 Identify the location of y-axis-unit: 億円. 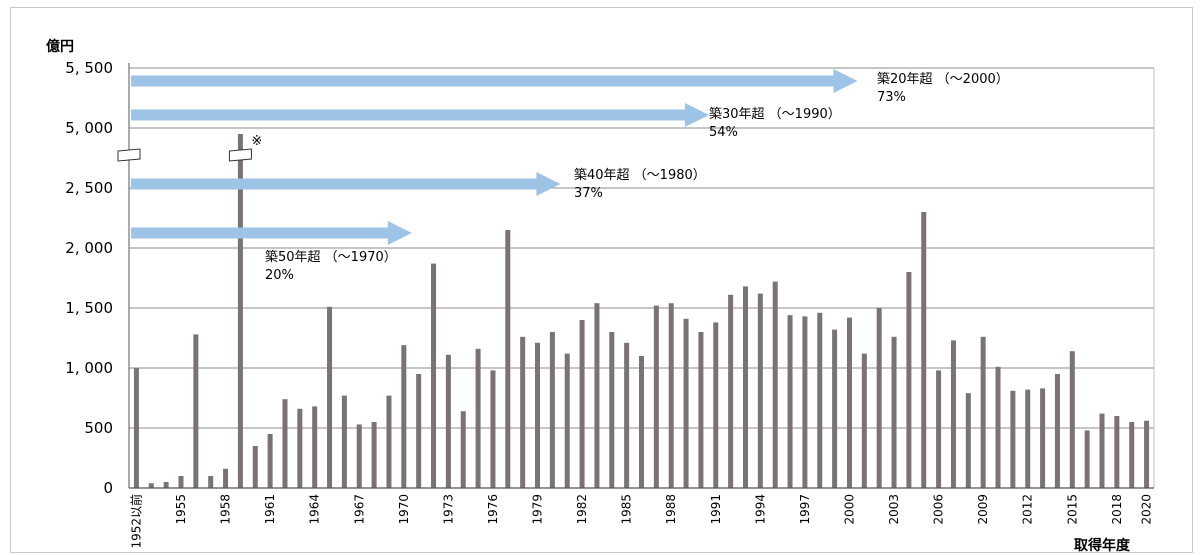
(60, 46).